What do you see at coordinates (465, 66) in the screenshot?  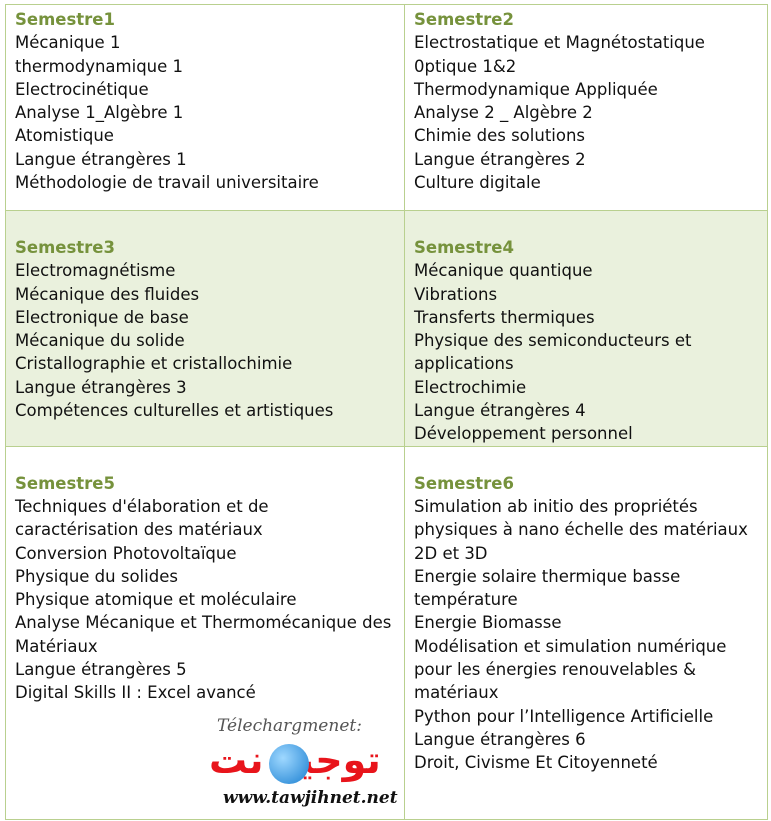 I see `course-item: 0ptique 1&2` at bounding box center [465, 66].